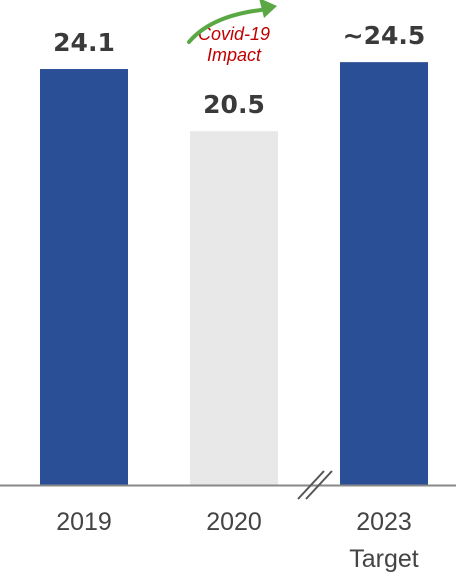 This screenshot has width=456, height=573. What do you see at coordinates (84, 42) in the screenshot?
I see `value-label-2019: 24.1` at bounding box center [84, 42].